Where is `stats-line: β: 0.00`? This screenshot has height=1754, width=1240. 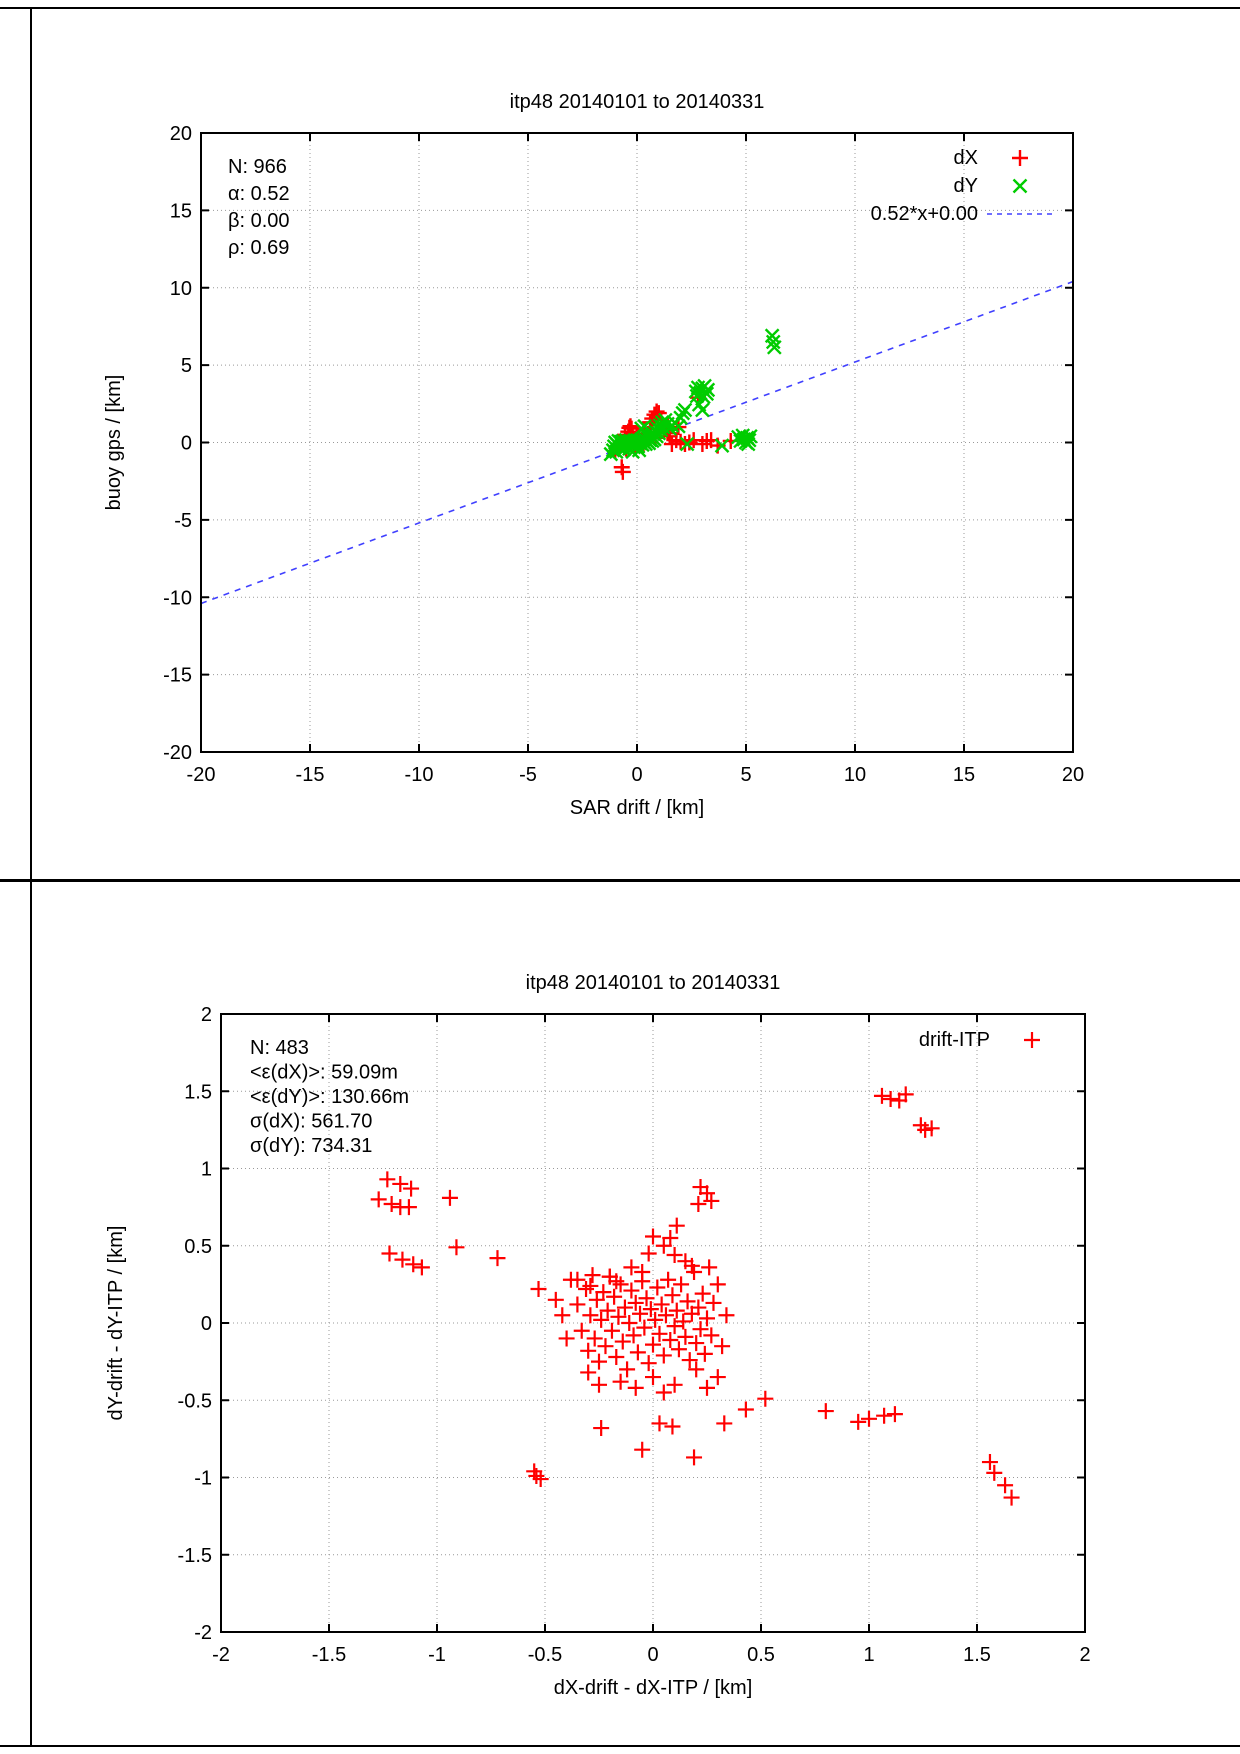
stats-line: β: 0.00 is located at coordinates (259, 221).